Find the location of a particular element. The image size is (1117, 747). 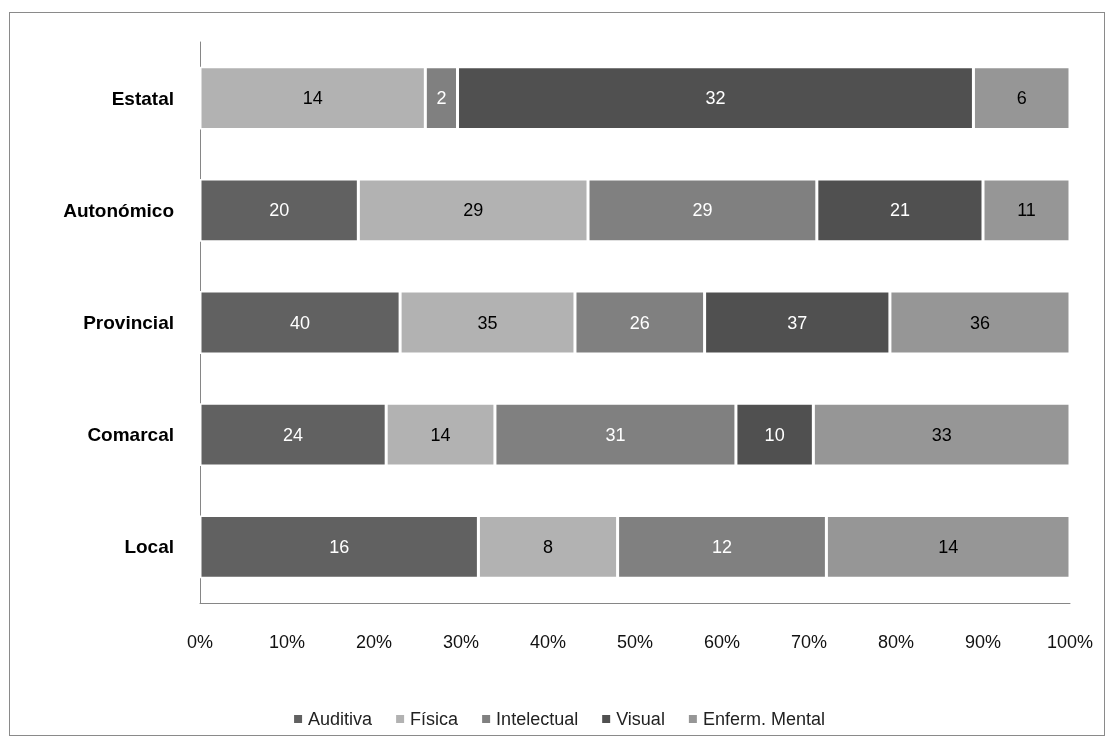

annotation: 10 is located at coordinates (774, 434).